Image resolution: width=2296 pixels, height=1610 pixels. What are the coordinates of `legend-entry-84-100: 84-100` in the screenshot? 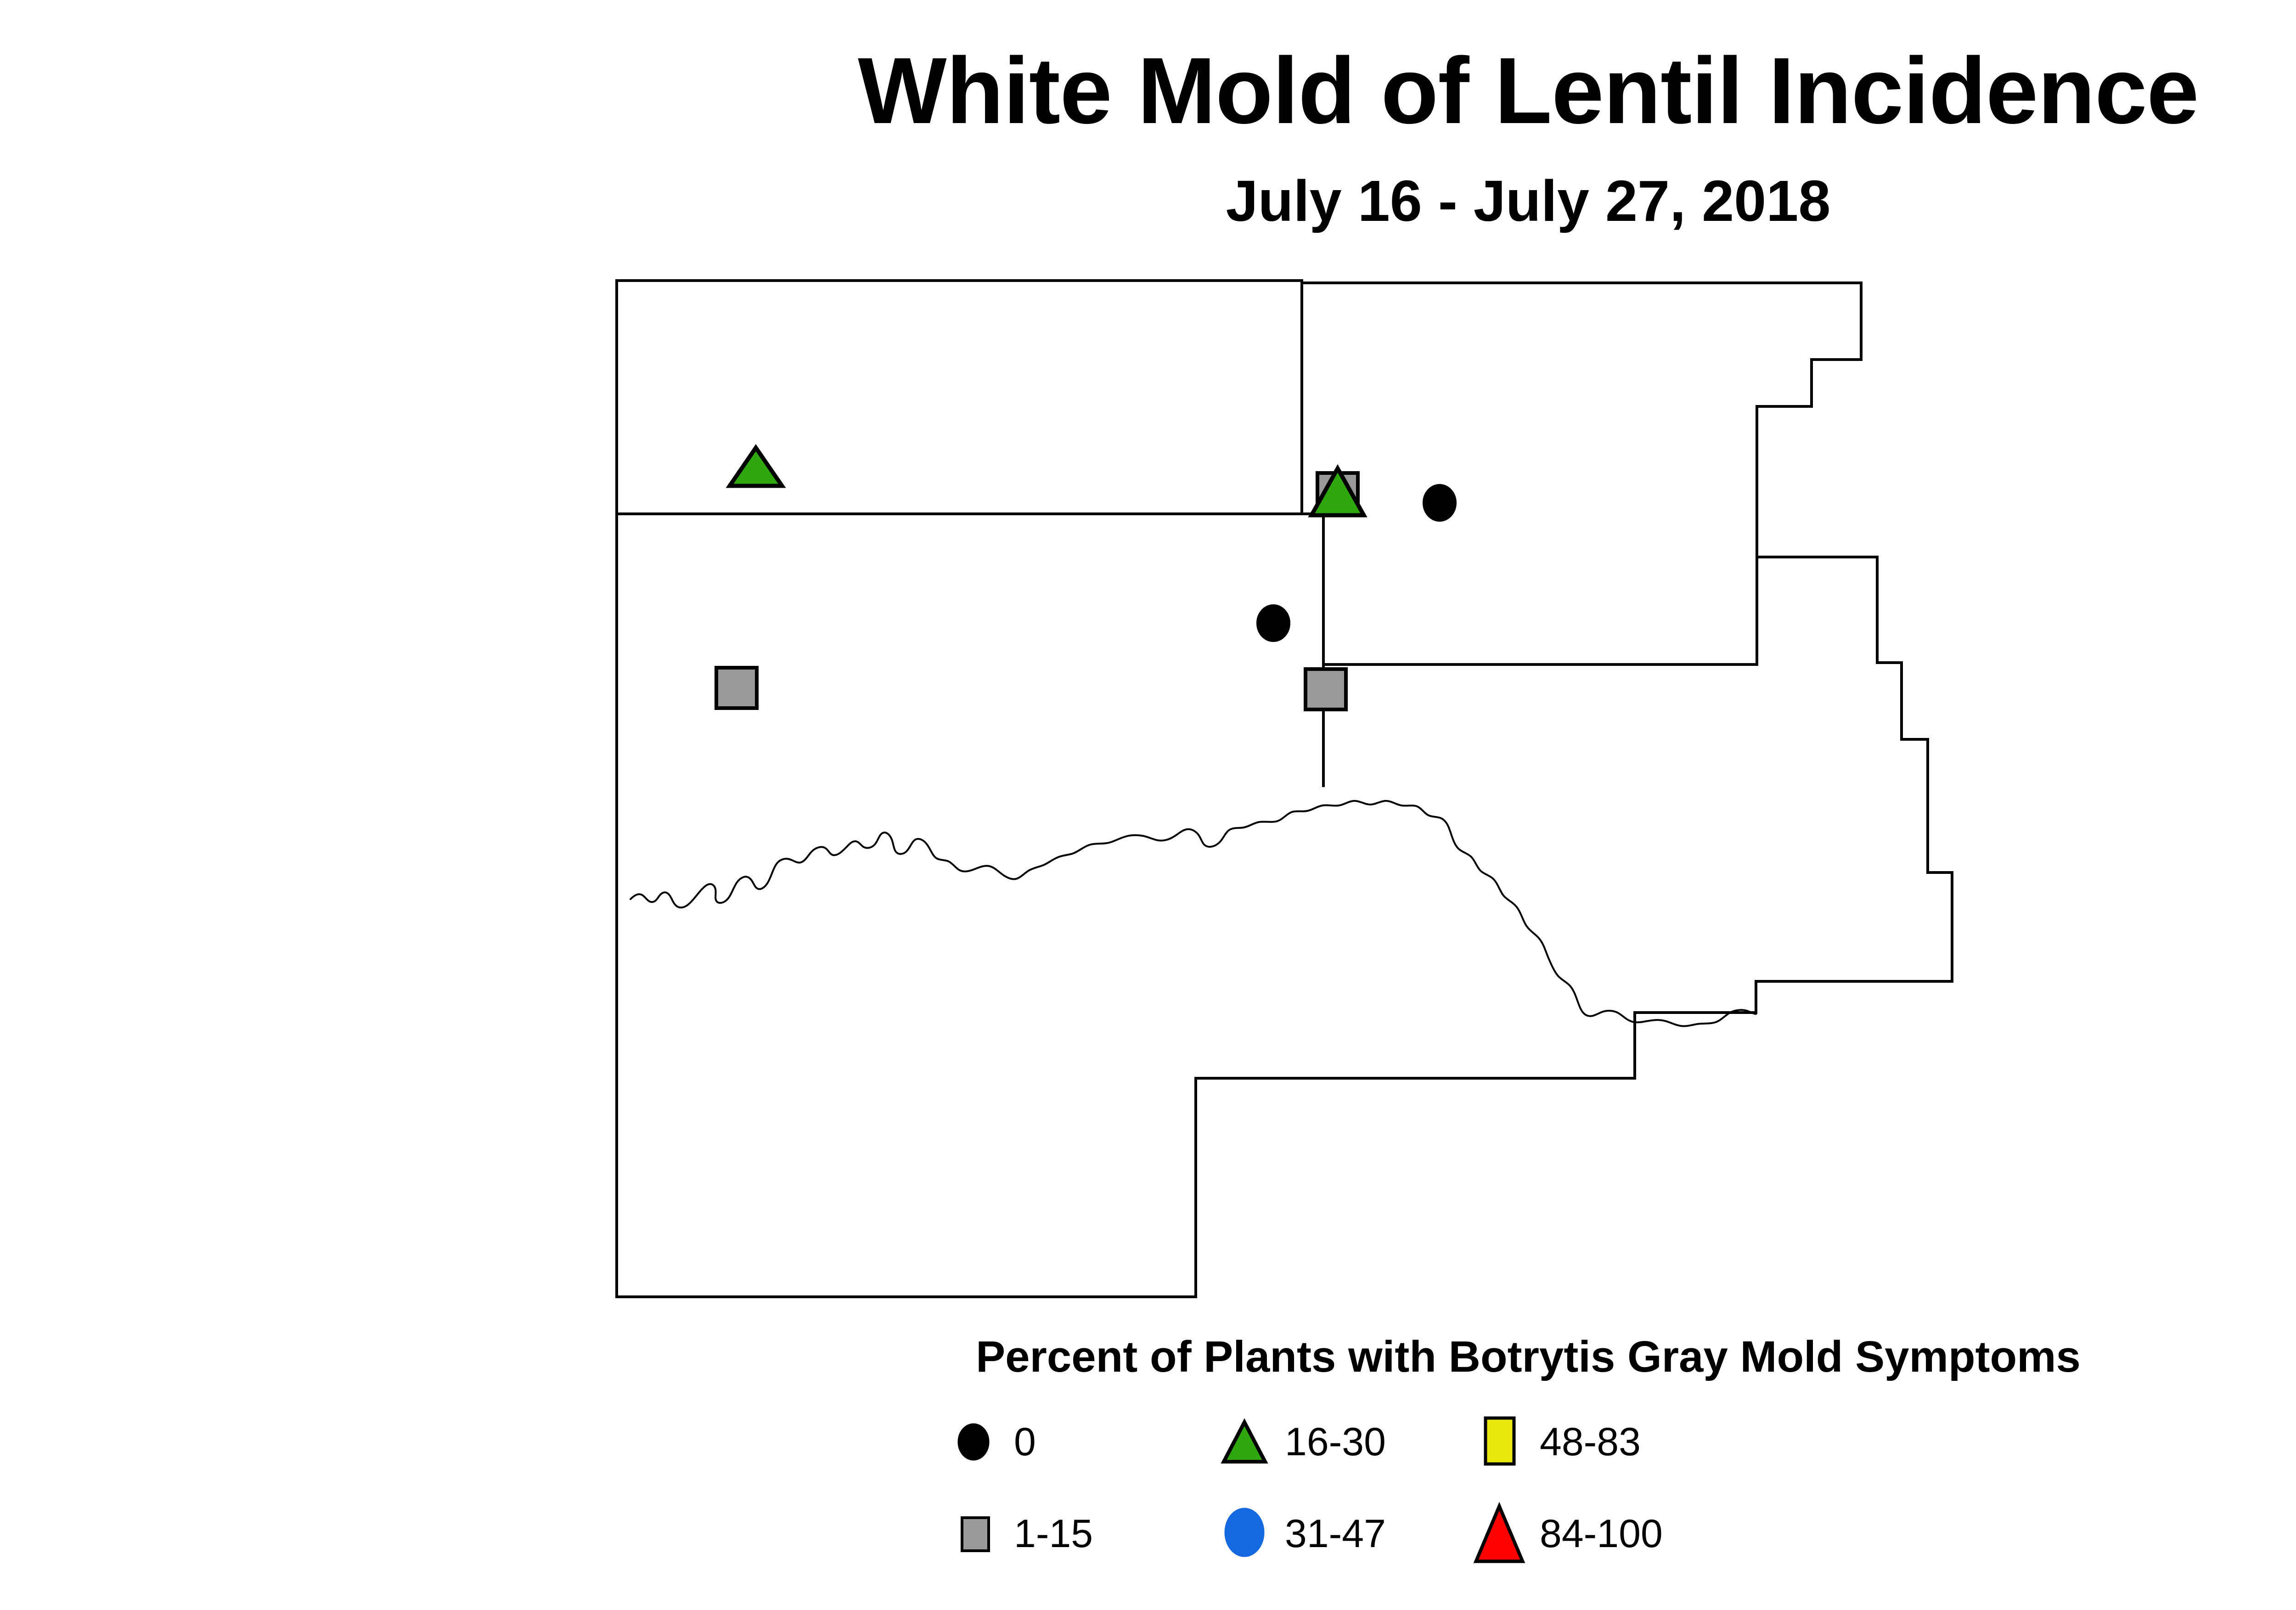 It's located at (1568, 1532).